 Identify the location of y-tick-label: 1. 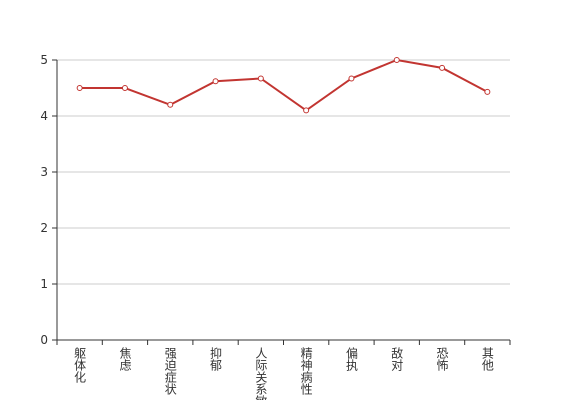
(44, 284).